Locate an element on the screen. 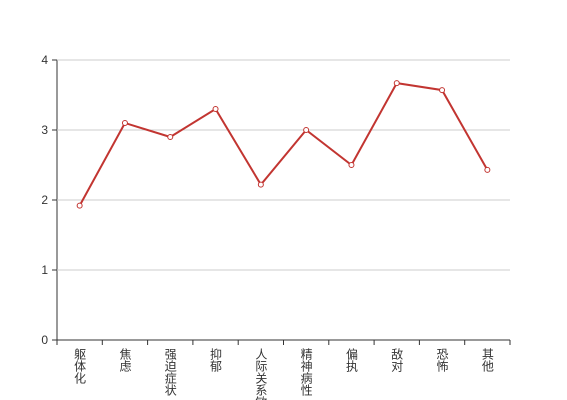 The width and height of the screenshot is (567, 400). x-tick-label: 精神病性 is located at coordinates (306, 372).